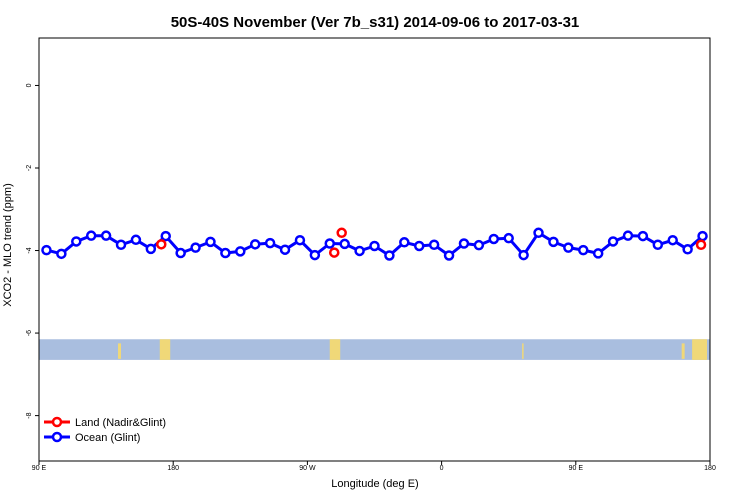  What do you see at coordinates (105, 430) in the screenshot?
I see `legend: Land (Nadir&Glint) Ocean (Glint)` at bounding box center [105, 430].